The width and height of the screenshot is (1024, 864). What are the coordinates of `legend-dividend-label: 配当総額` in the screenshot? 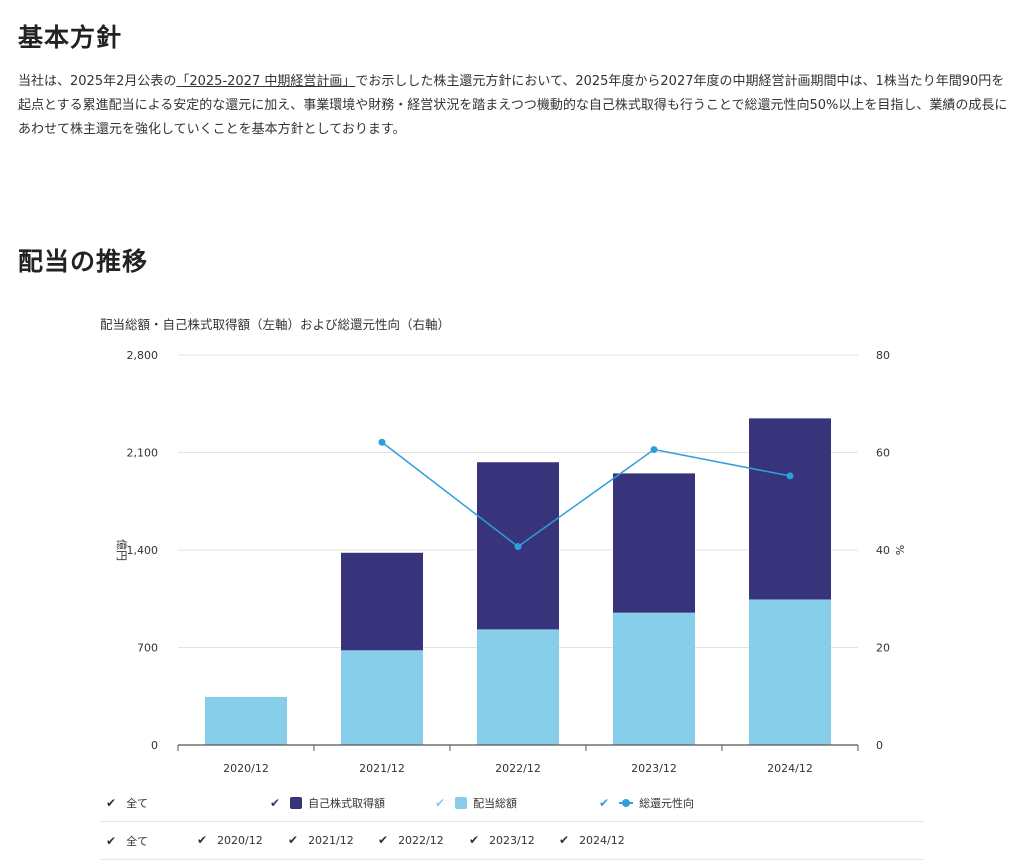 It's located at (495, 803).